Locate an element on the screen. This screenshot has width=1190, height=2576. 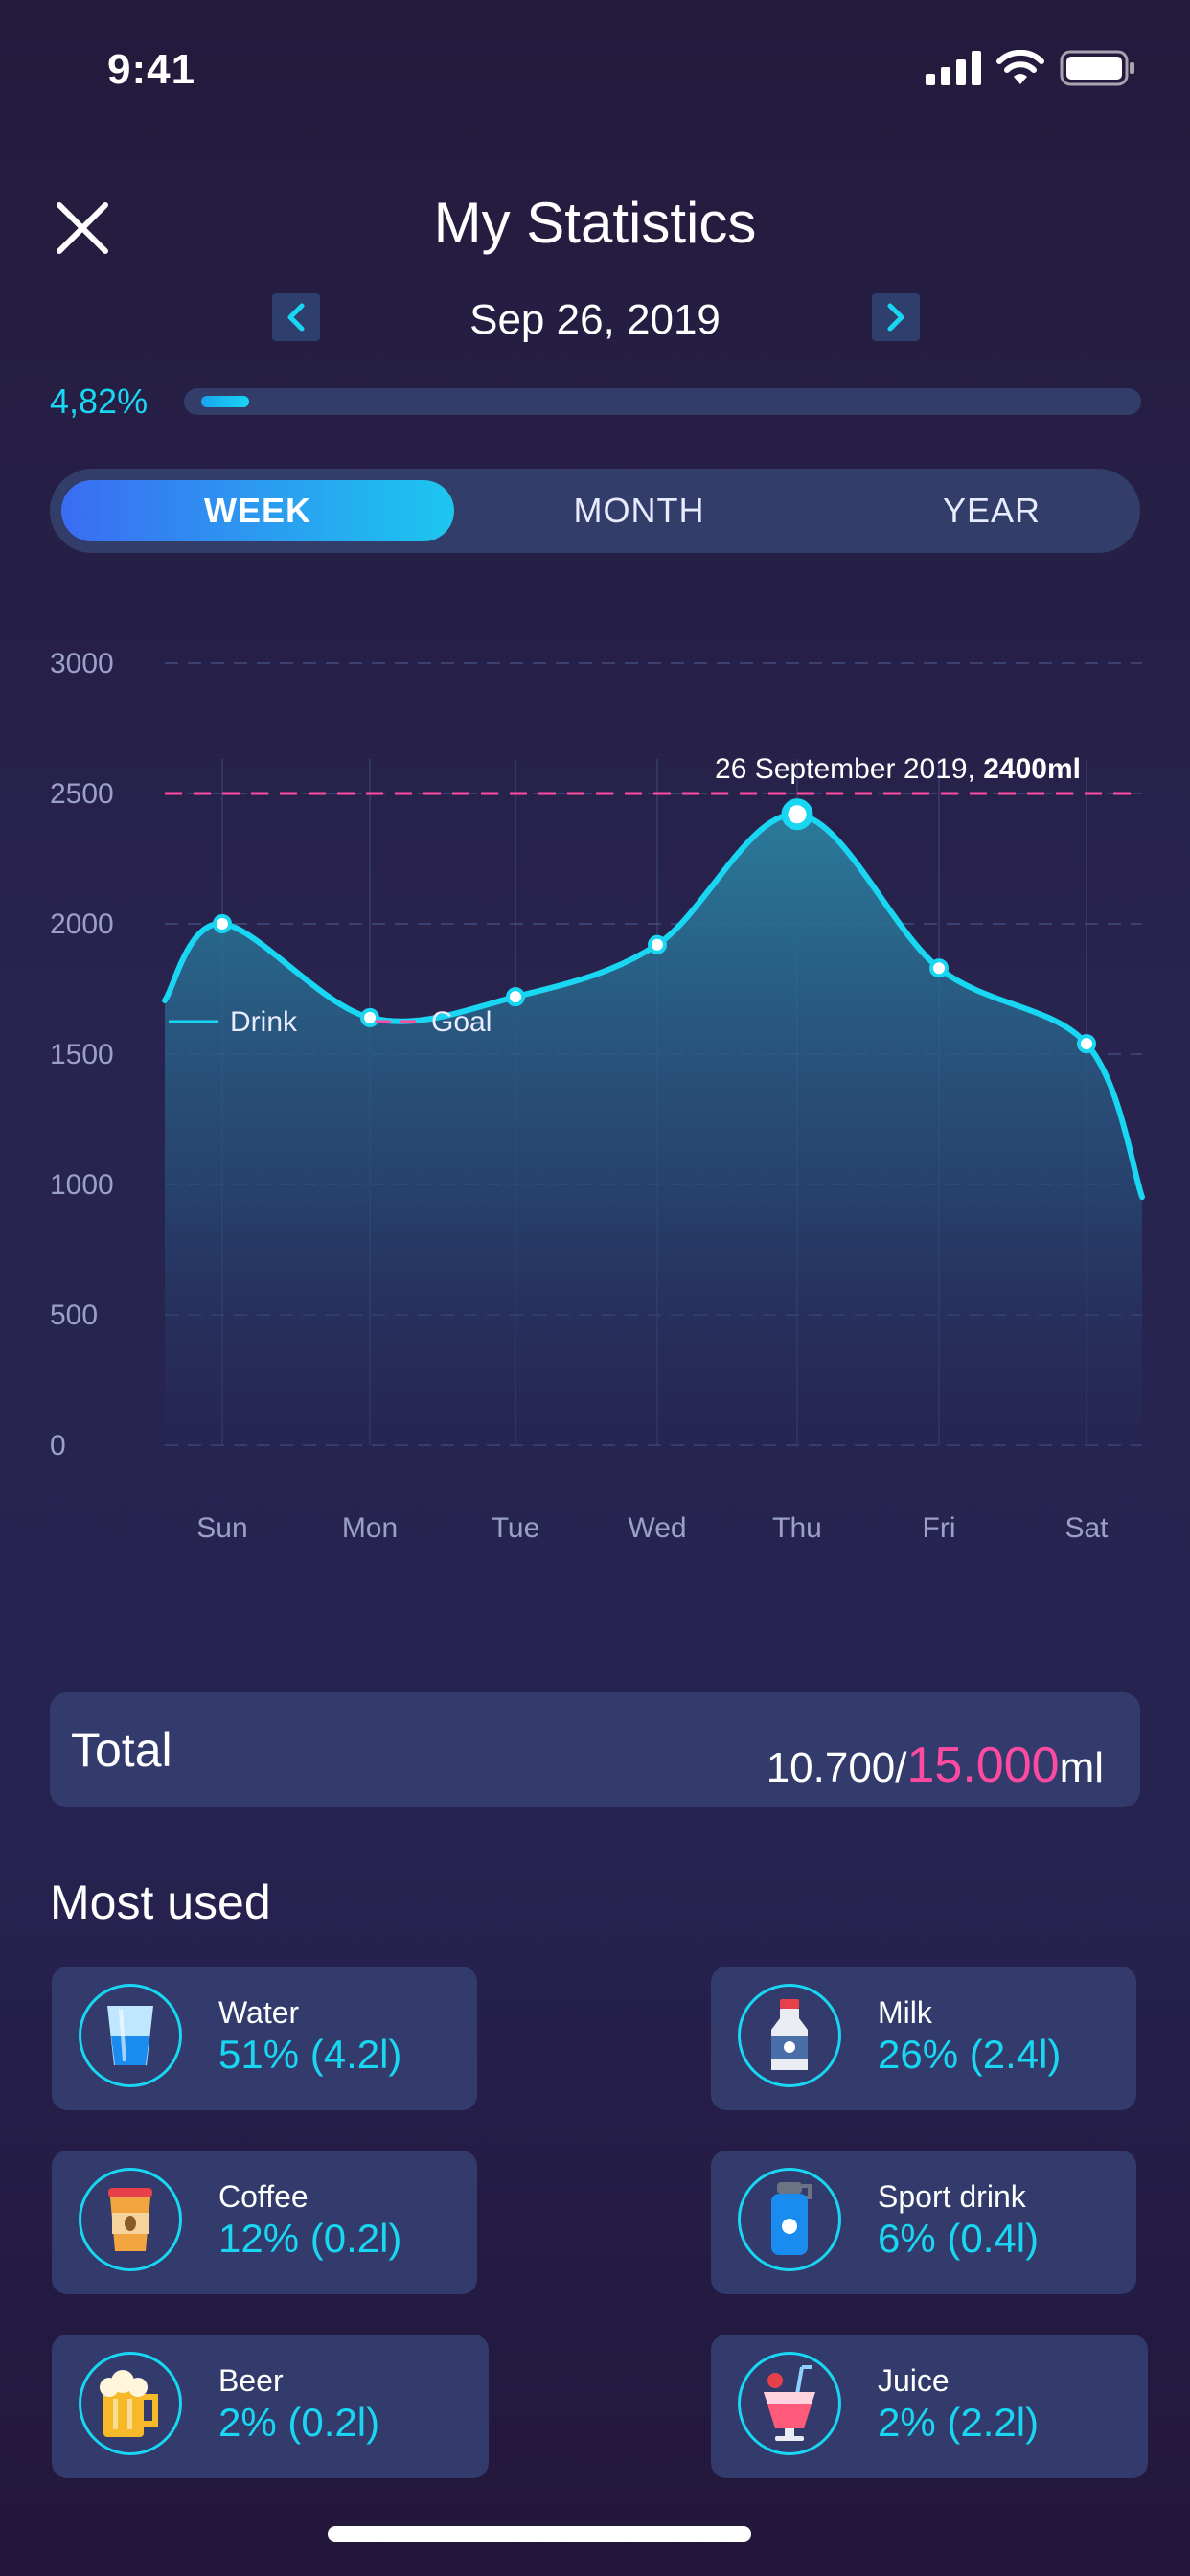
progress-percent: 4,82% is located at coordinates (99, 401).